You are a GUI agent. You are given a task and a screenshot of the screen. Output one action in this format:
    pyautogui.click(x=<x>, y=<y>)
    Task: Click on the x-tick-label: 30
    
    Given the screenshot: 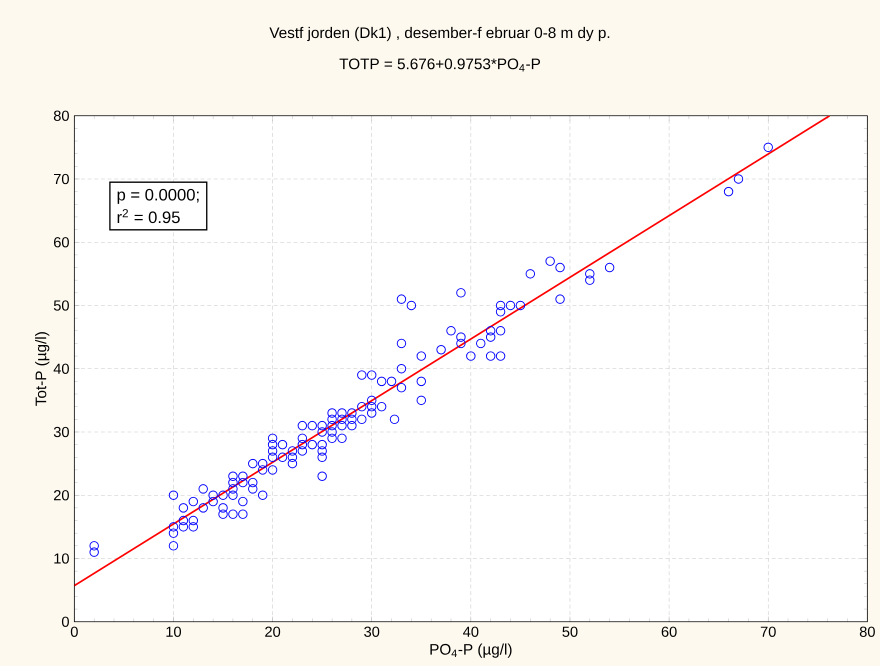 What is the action you would take?
    pyautogui.click(x=372, y=631)
    